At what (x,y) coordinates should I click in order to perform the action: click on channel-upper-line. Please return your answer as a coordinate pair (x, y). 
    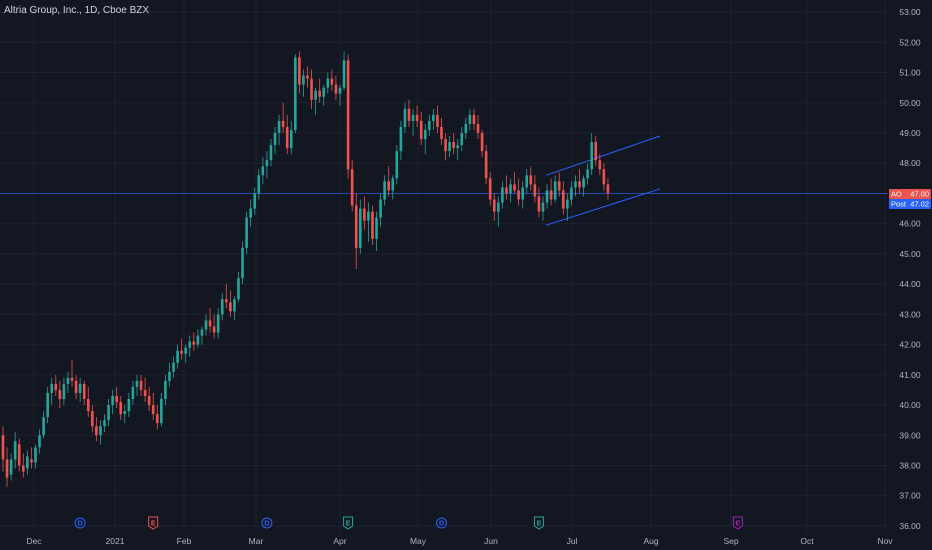
    Looking at the image, I should click on (603, 155).